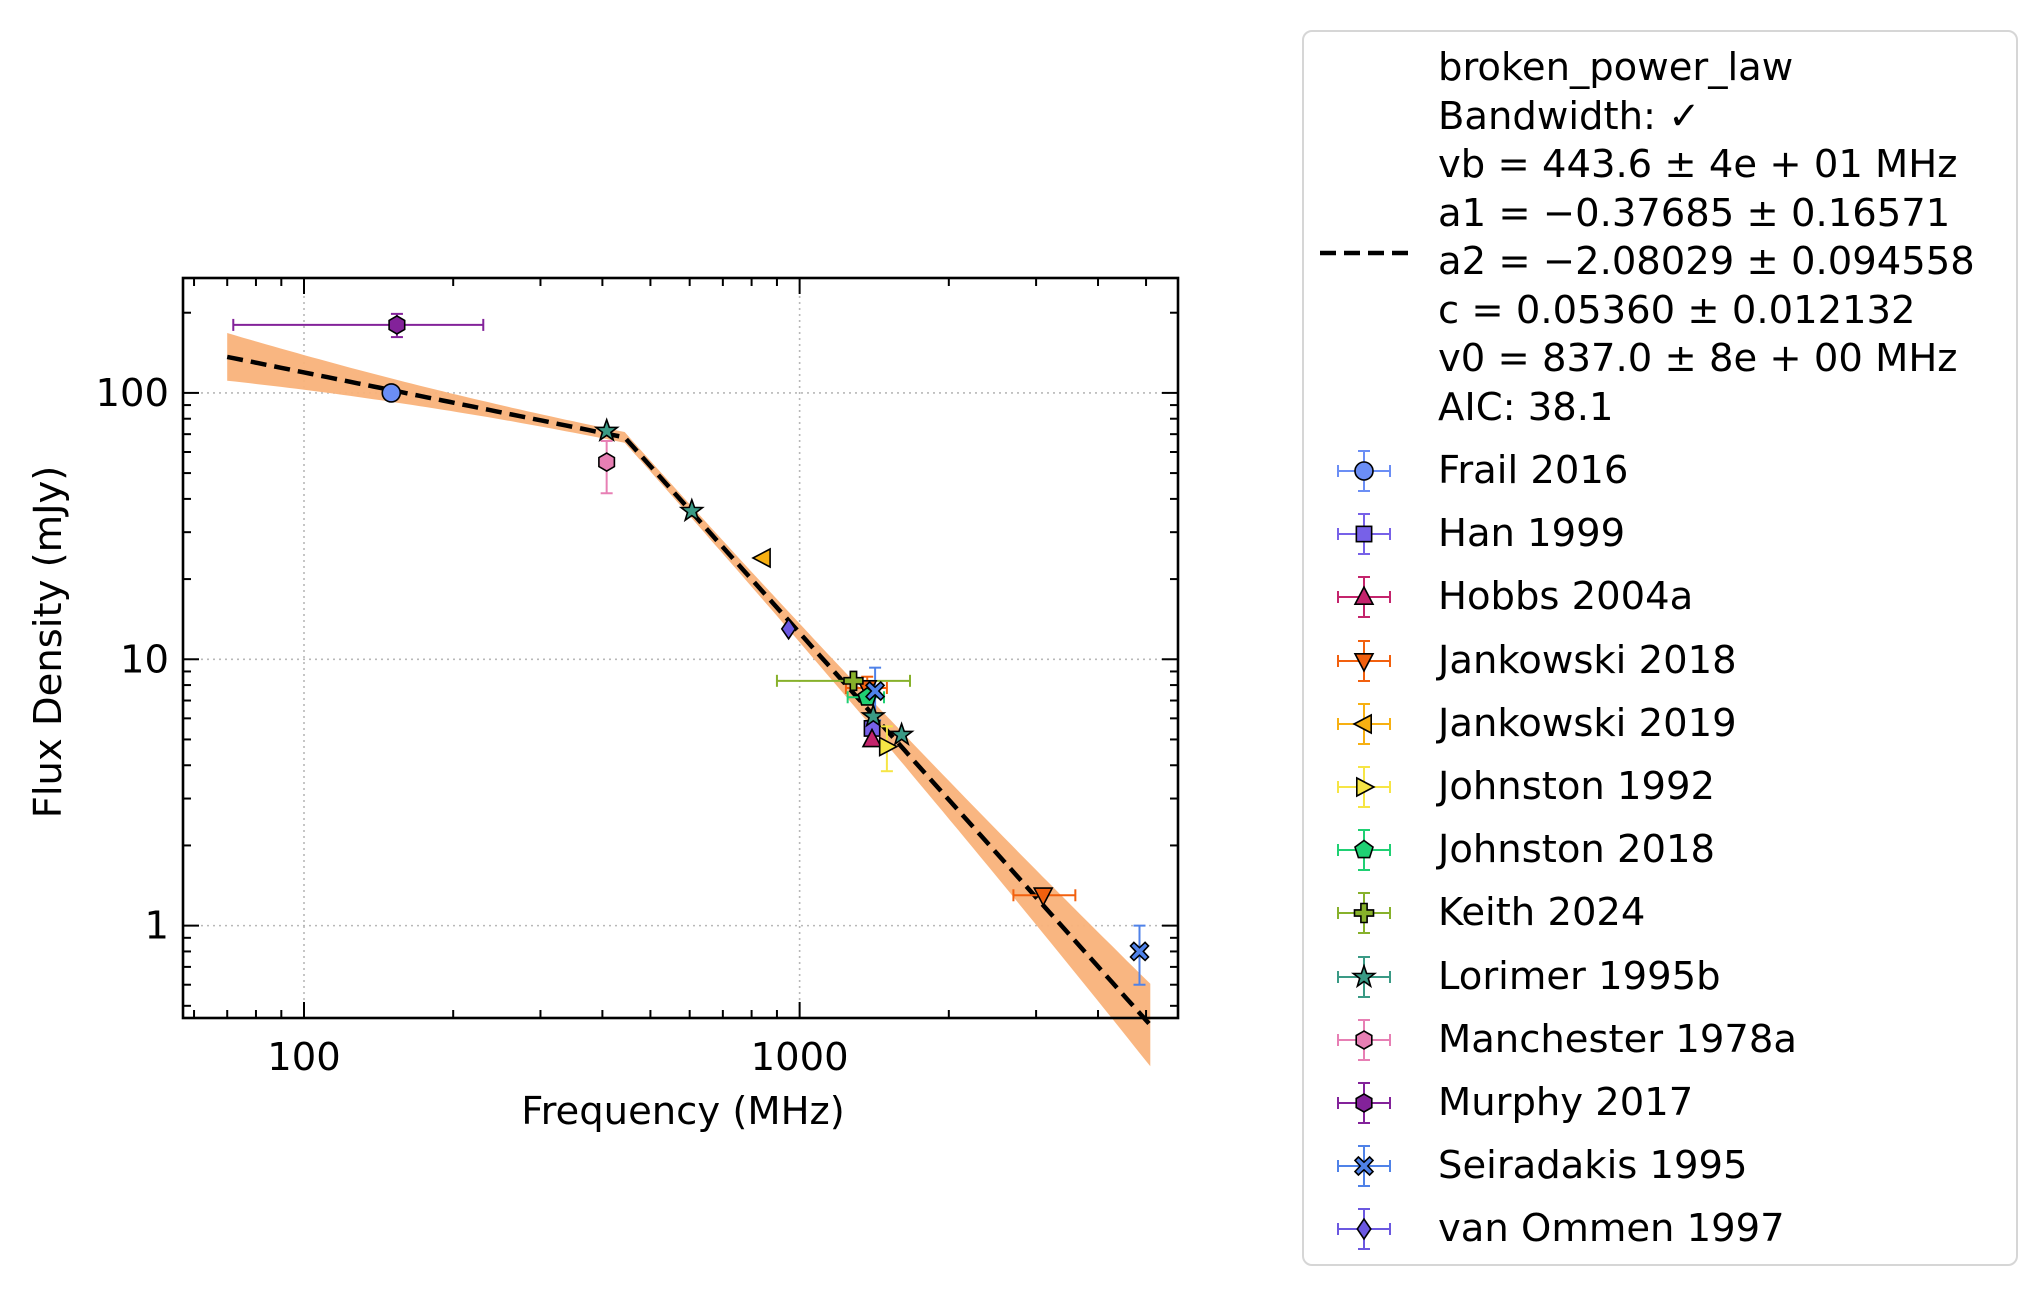  What do you see at coordinates (1577, 850) in the screenshot?
I see `legend-label: Johnston 2018` at bounding box center [1577, 850].